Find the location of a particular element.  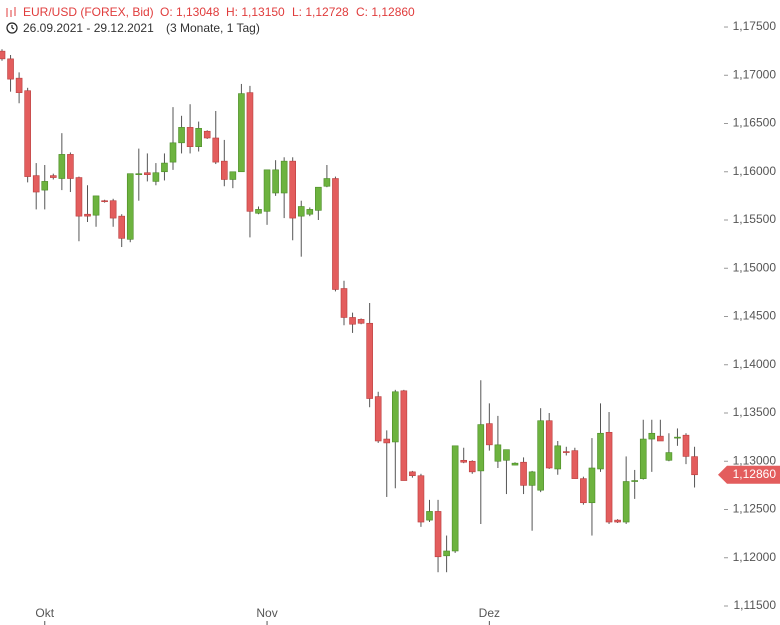

y-tick-label: 1,14000 is located at coordinates (755, 364).